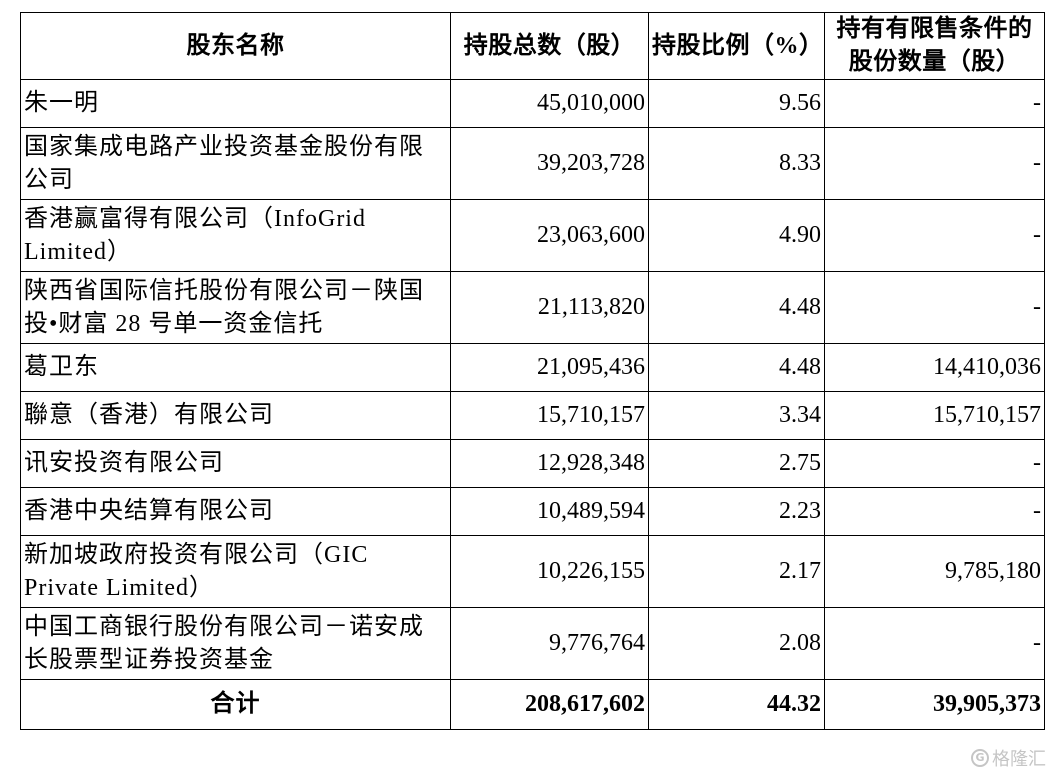 The image size is (1056, 773). I want to click on cell-name: 中国工商银行股份有限公司－诺安成长股票型证券投资基金, so click(235, 643).